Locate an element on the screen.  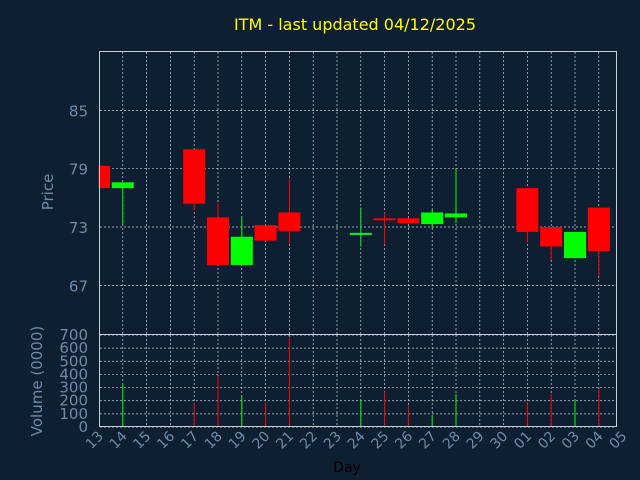
volume-tick-label: 400 is located at coordinates (73, 374).